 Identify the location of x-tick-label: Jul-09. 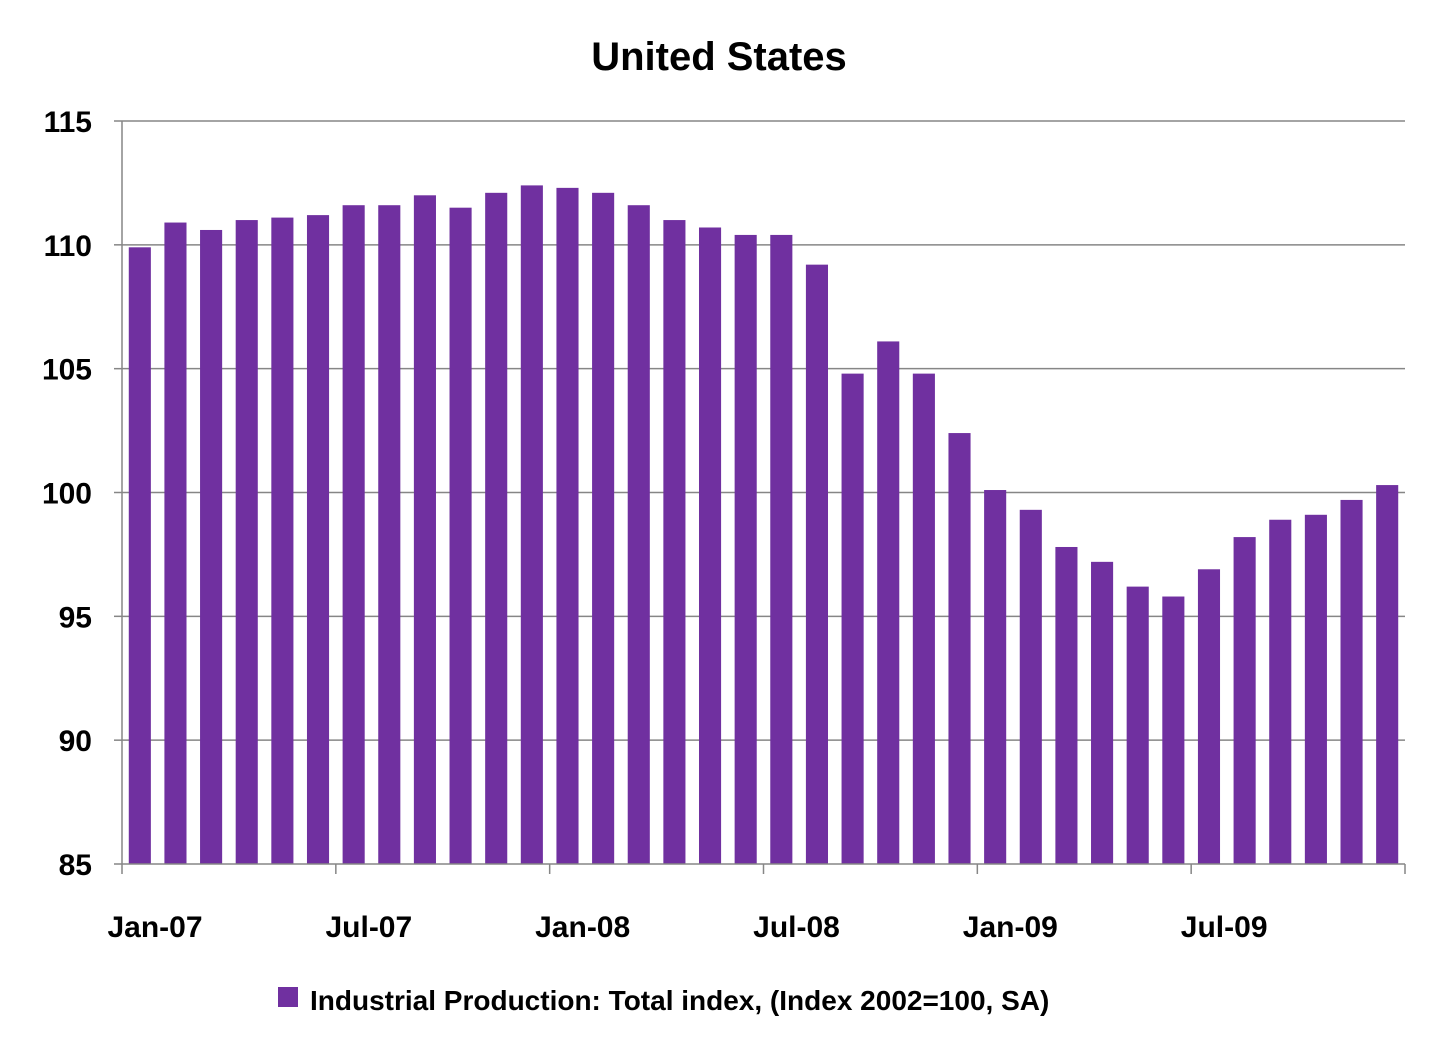
(1224, 927).